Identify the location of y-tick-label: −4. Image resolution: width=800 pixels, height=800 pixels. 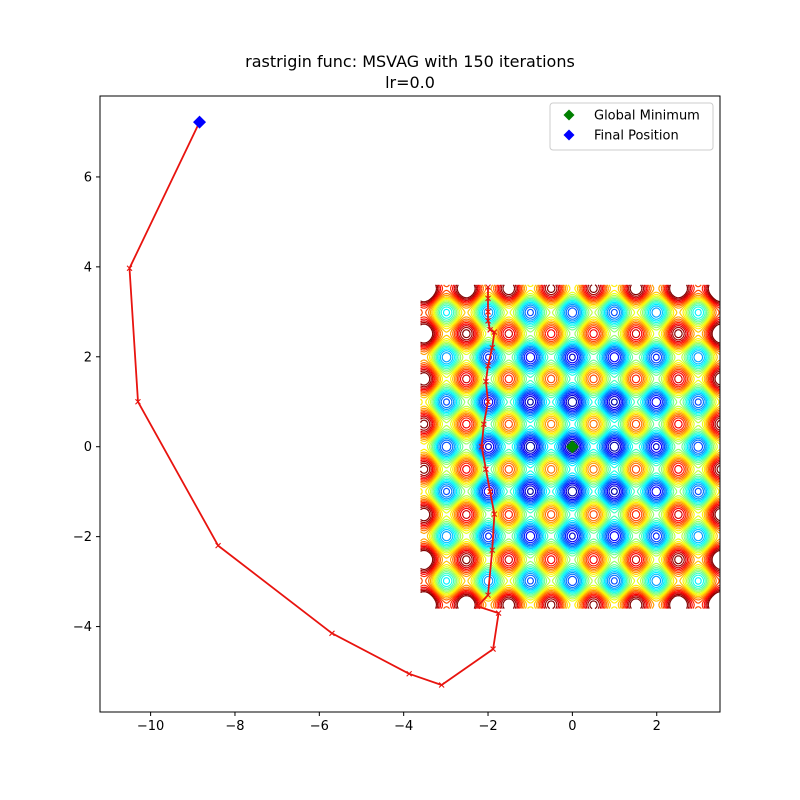
(82, 627).